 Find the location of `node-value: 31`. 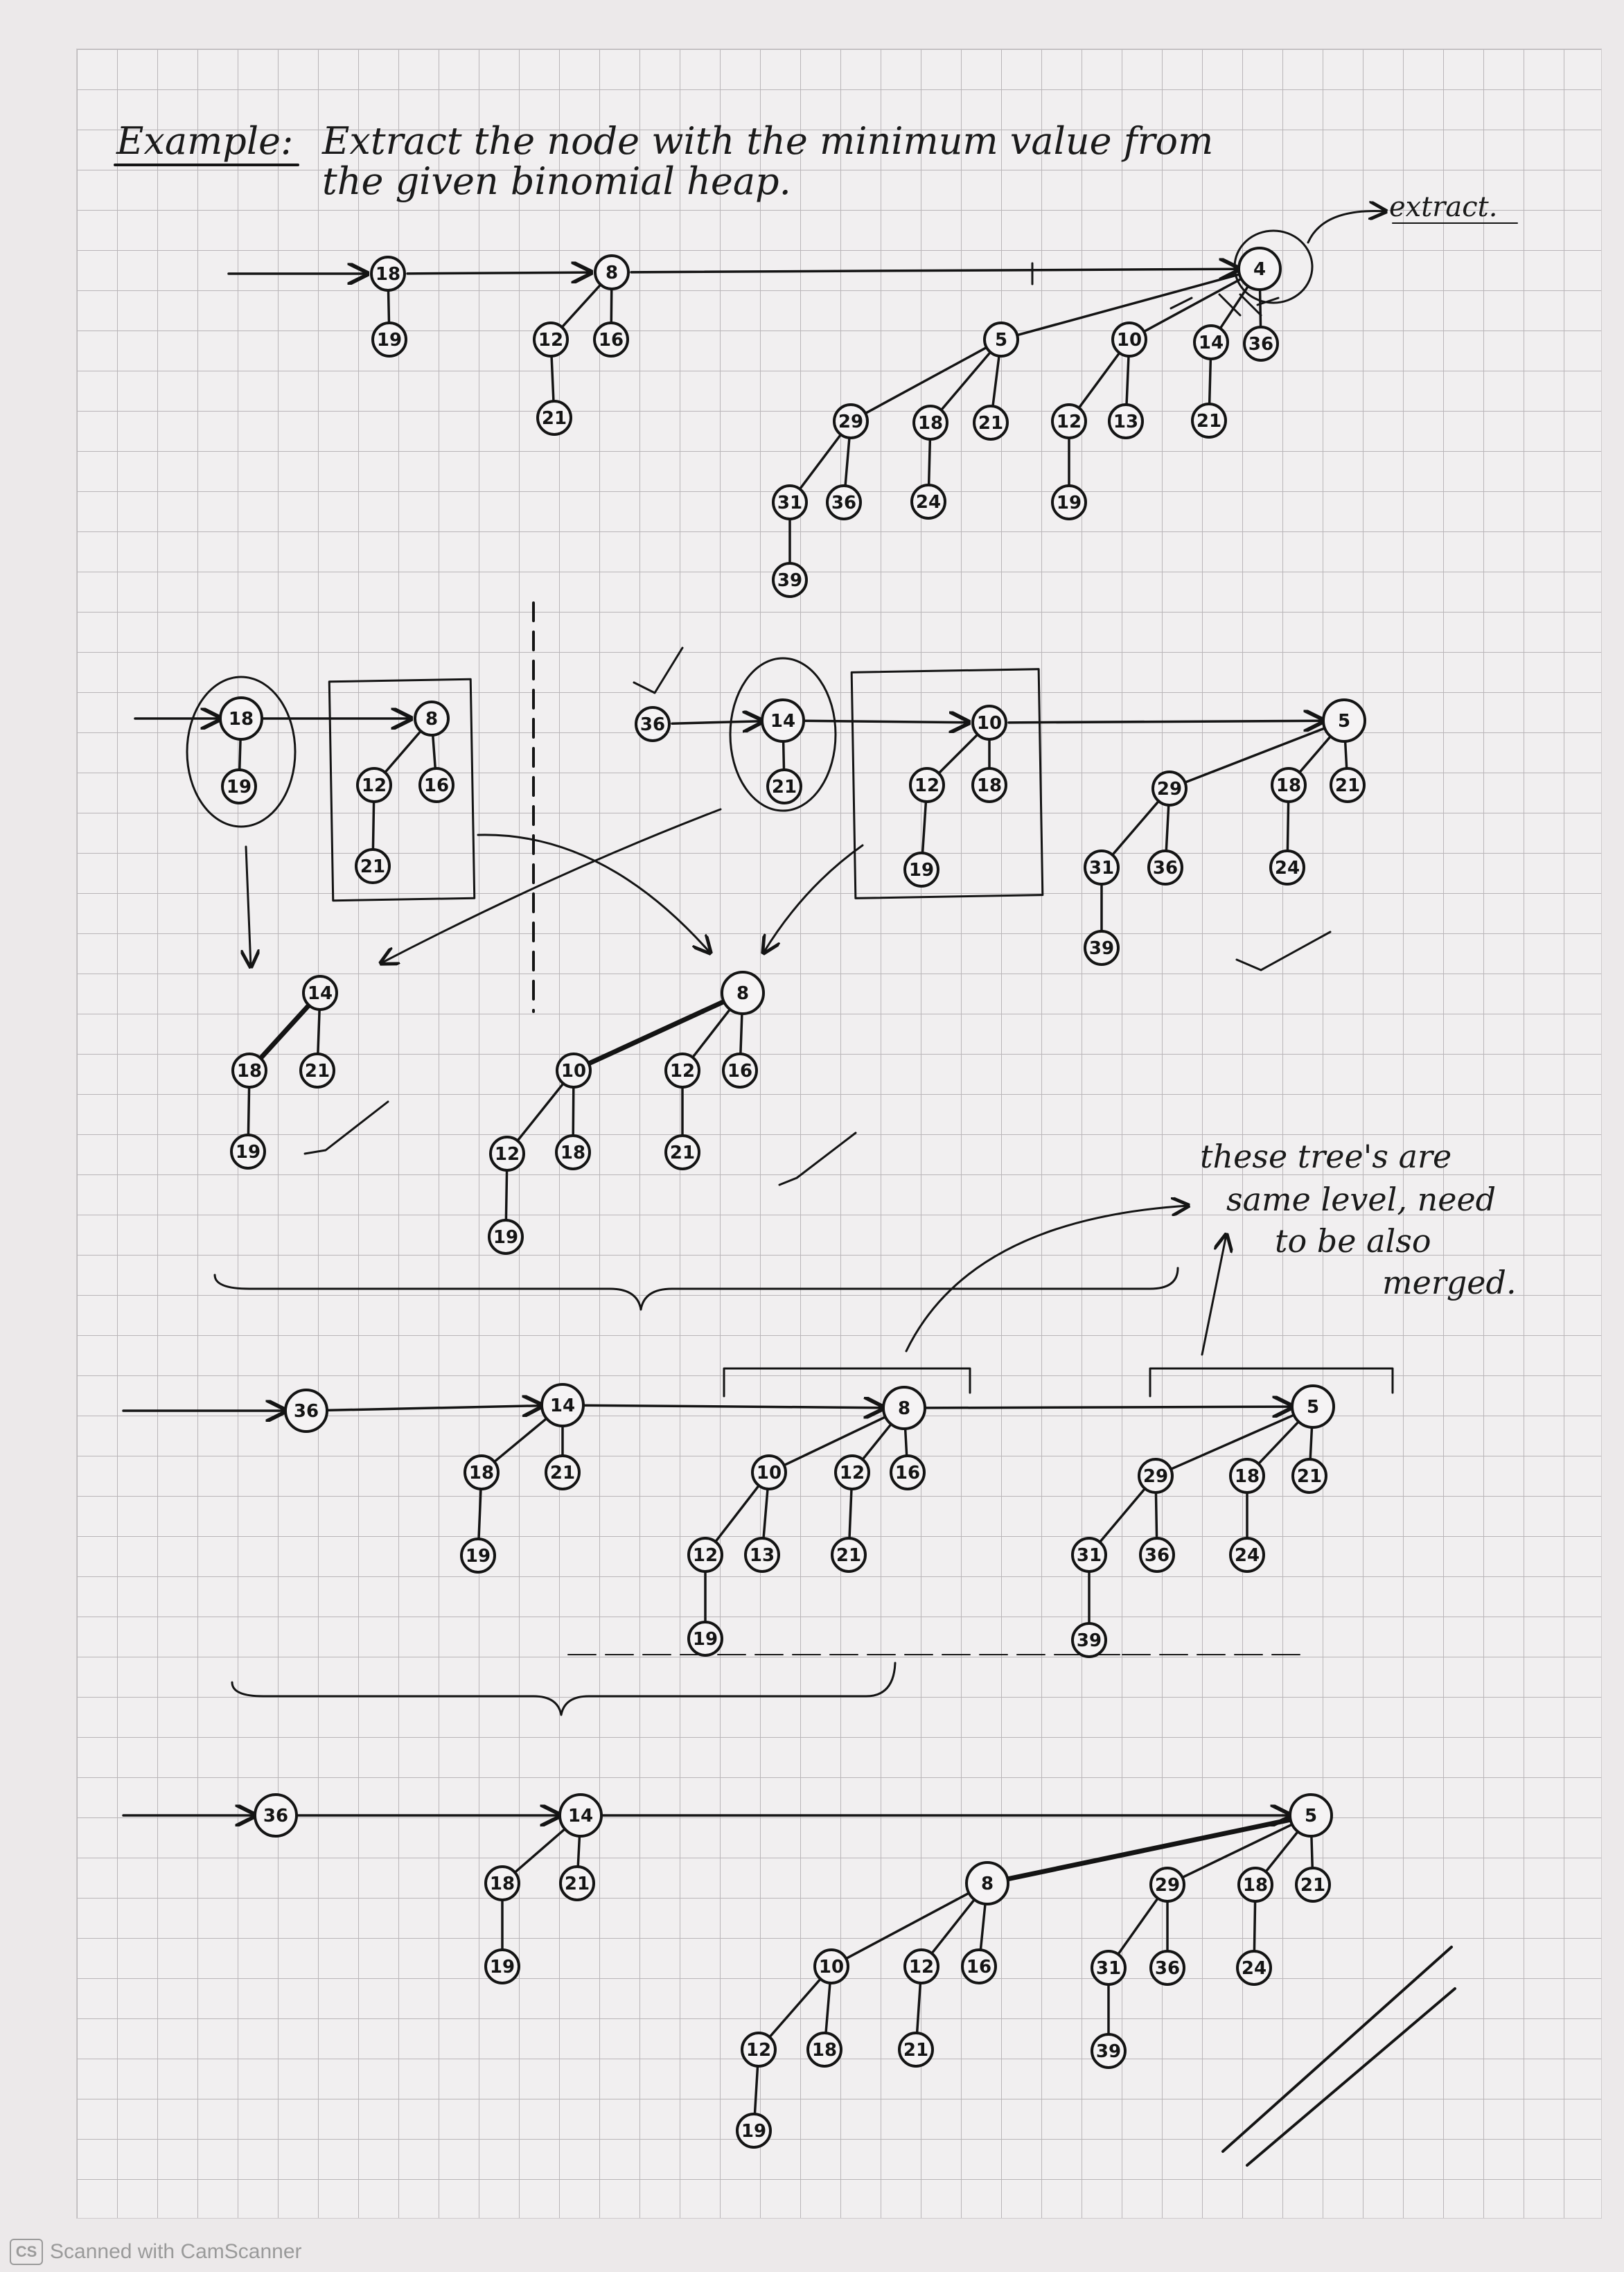

node-value: 31 is located at coordinates (1089, 1555).